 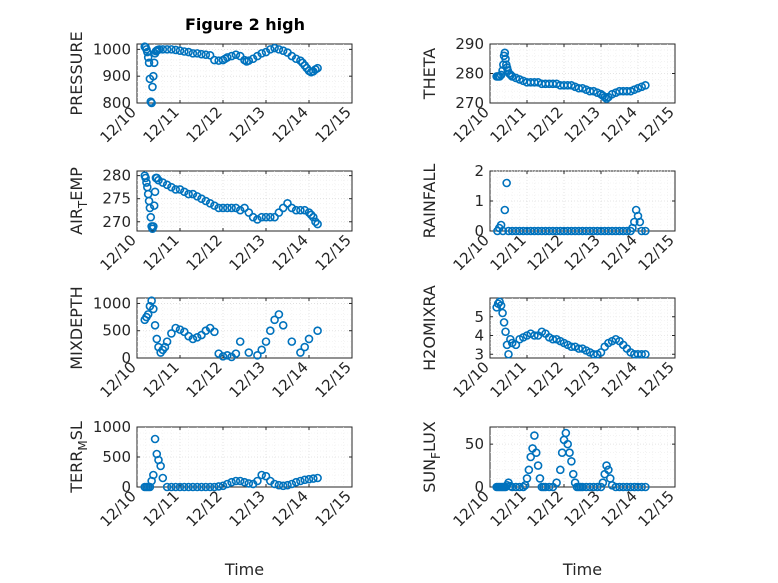 What do you see at coordinates (116, 103) in the screenshot?
I see `y-tick-label: 800` at bounding box center [116, 103].